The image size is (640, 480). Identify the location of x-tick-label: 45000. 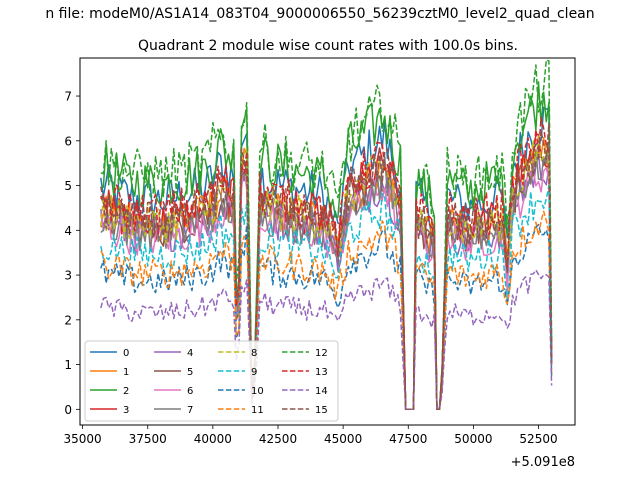
(343, 439).